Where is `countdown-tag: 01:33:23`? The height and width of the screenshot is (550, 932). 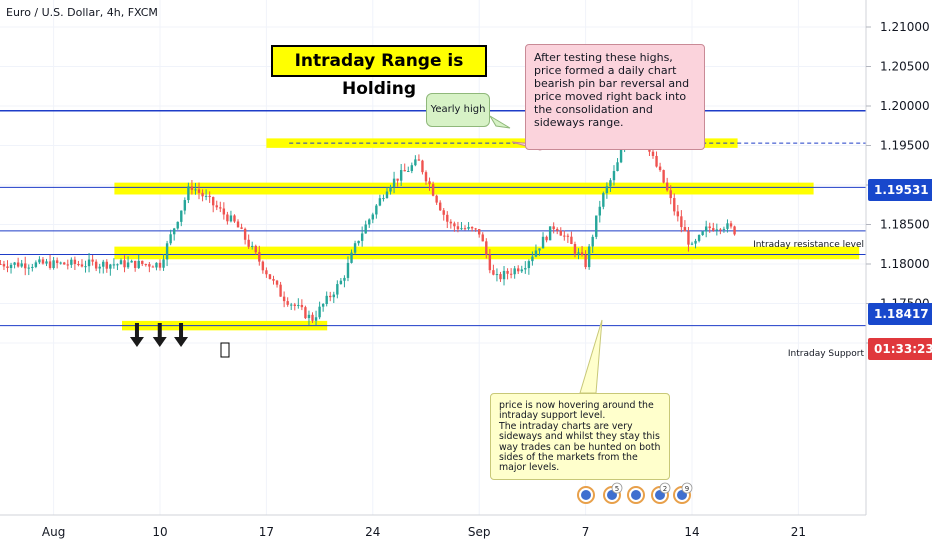 countdown-tag: 01:33:23 is located at coordinates (900, 349).